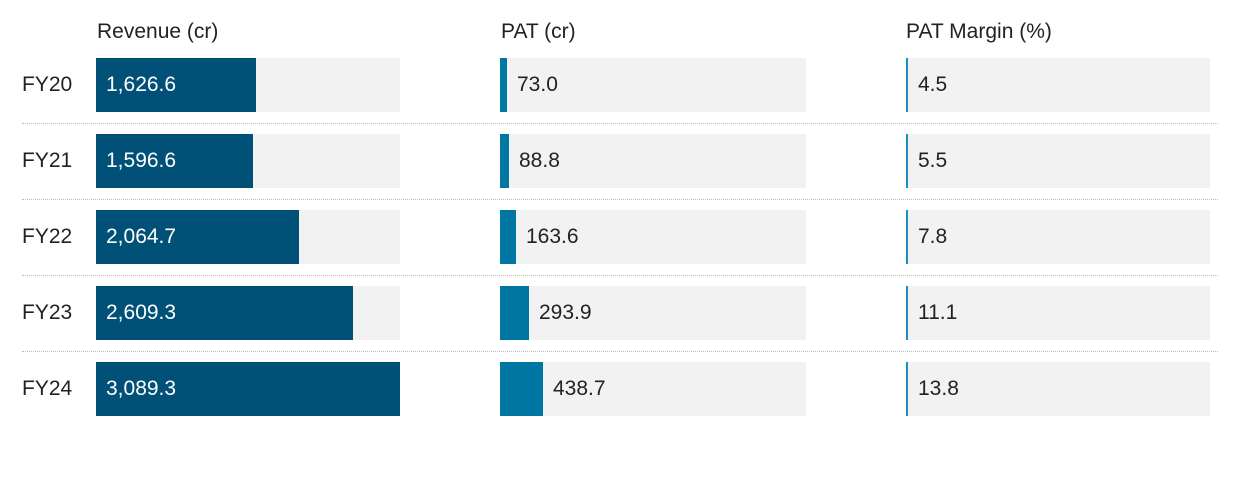  What do you see at coordinates (933, 160) in the screenshot?
I see `data-label-pat-margin: 5.5` at bounding box center [933, 160].